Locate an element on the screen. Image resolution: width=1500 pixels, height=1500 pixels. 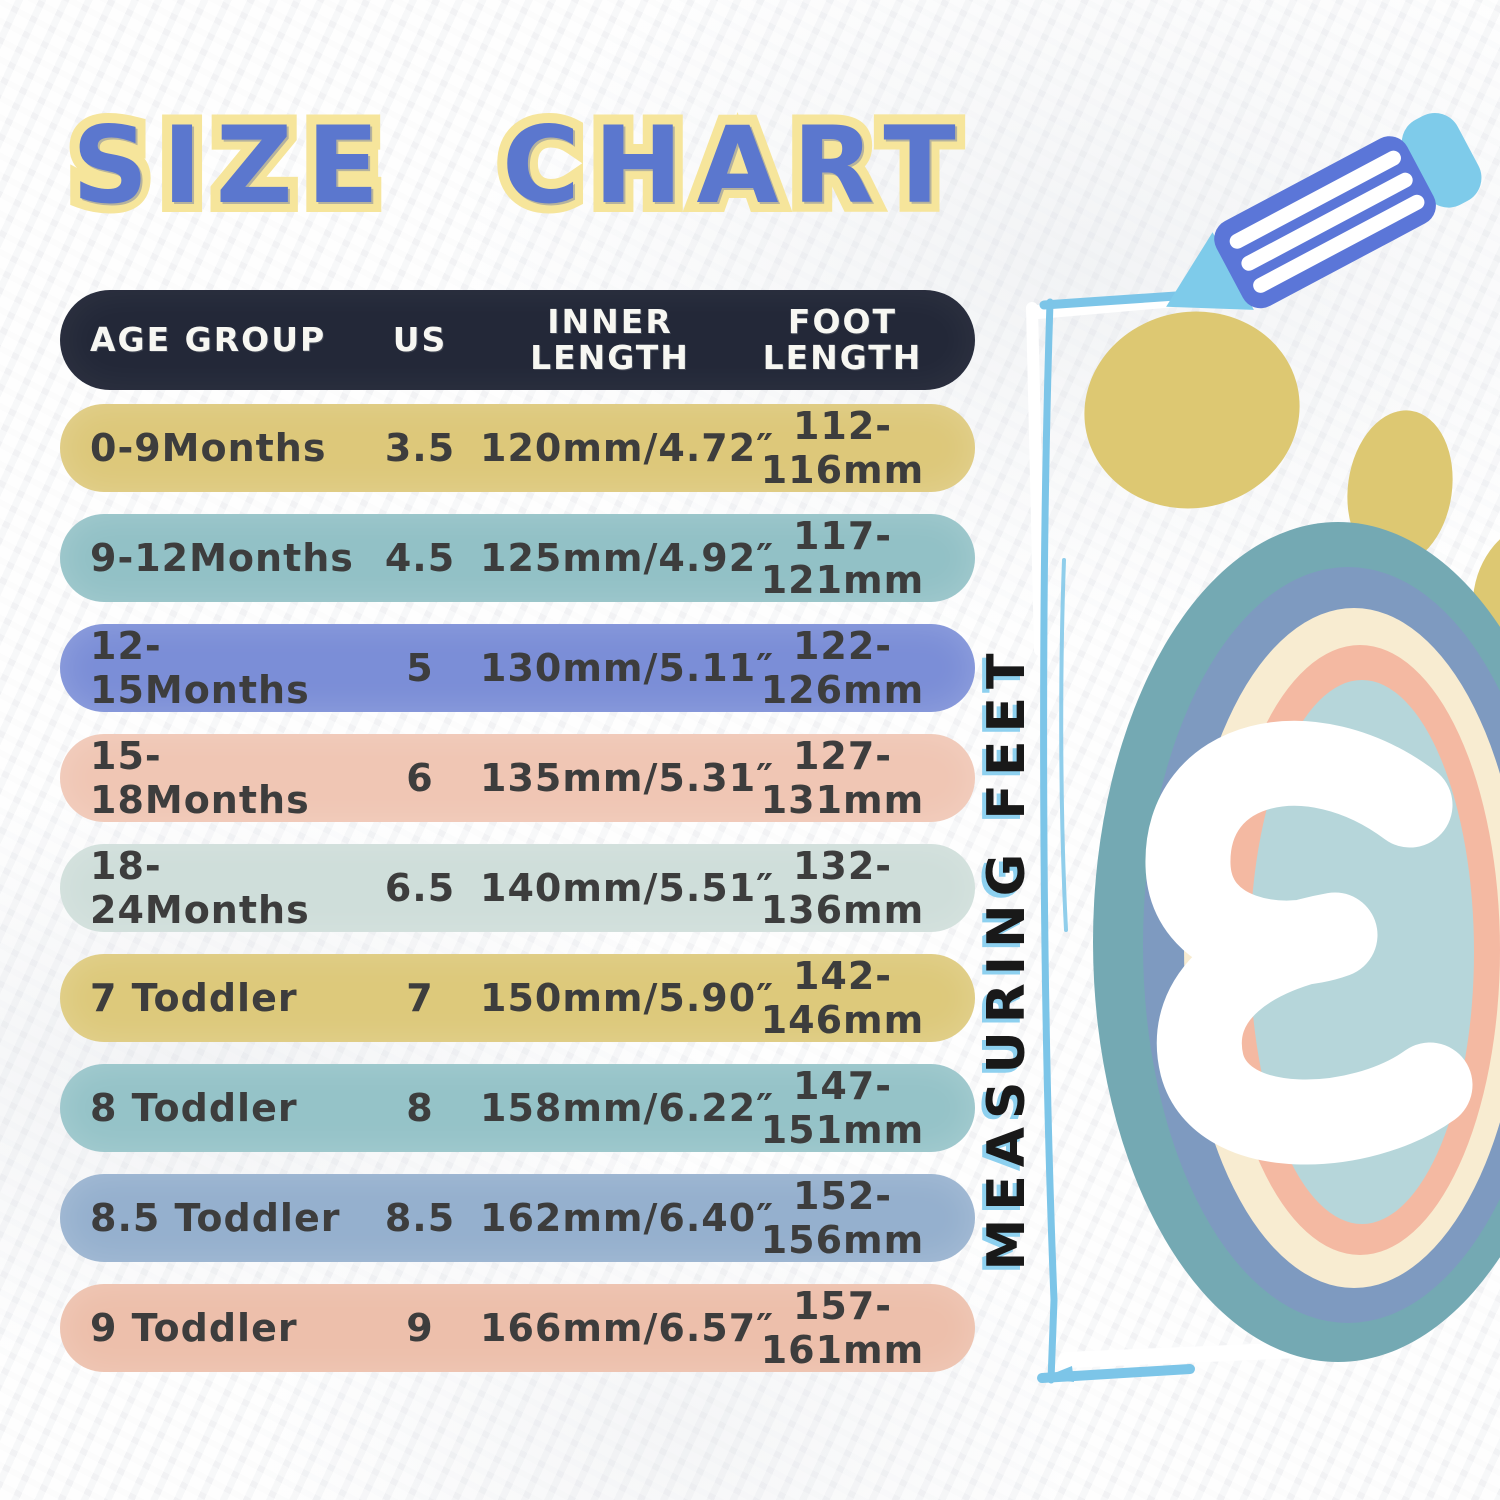
inner-length-cell: 140mm/5.51″ is located at coordinates (627, 888).